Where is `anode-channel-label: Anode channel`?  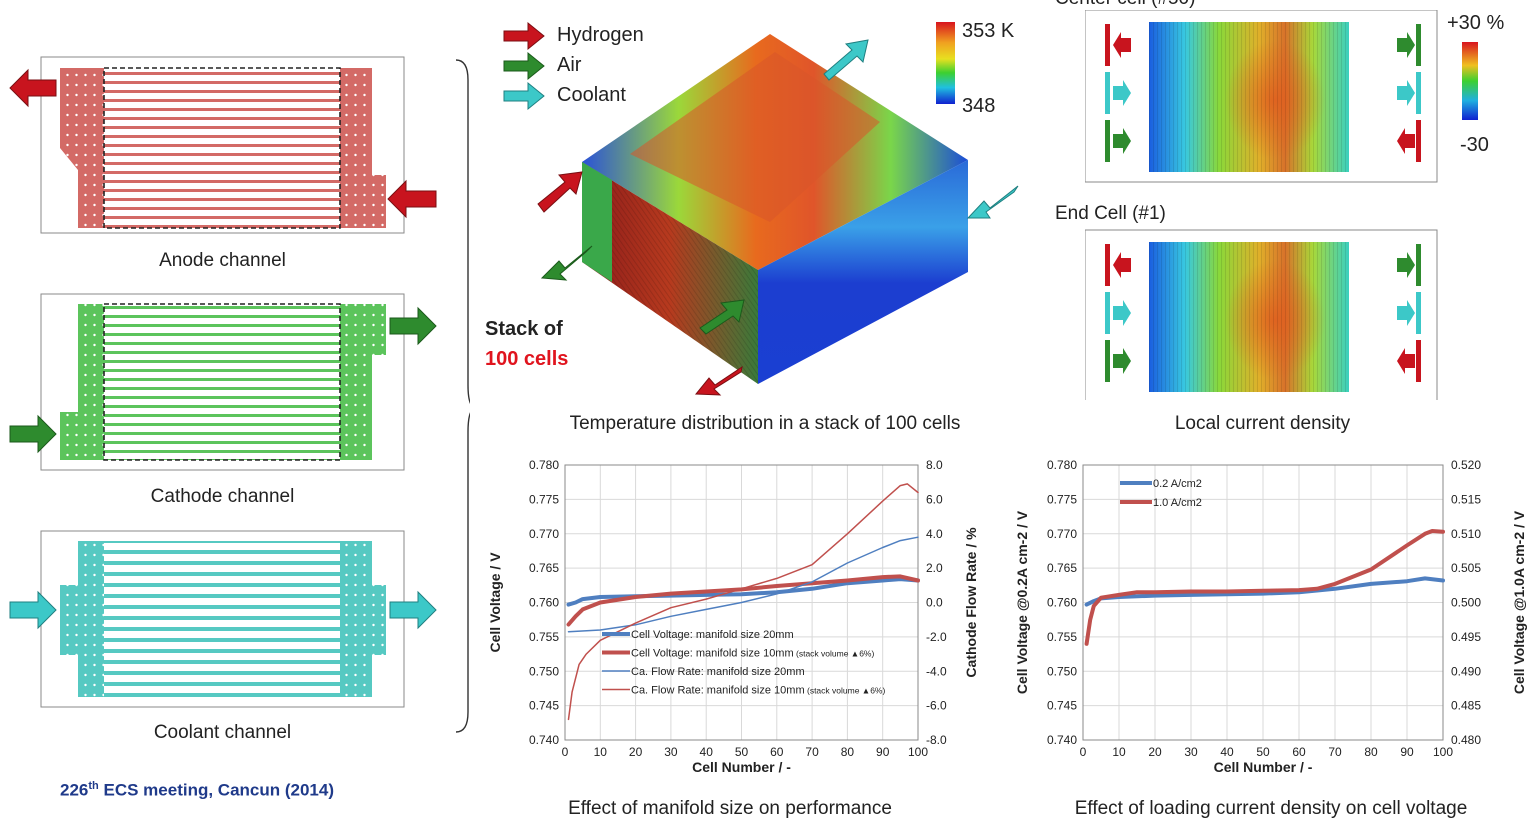 anode-channel-label: Anode channel is located at coordinates (222, 260).